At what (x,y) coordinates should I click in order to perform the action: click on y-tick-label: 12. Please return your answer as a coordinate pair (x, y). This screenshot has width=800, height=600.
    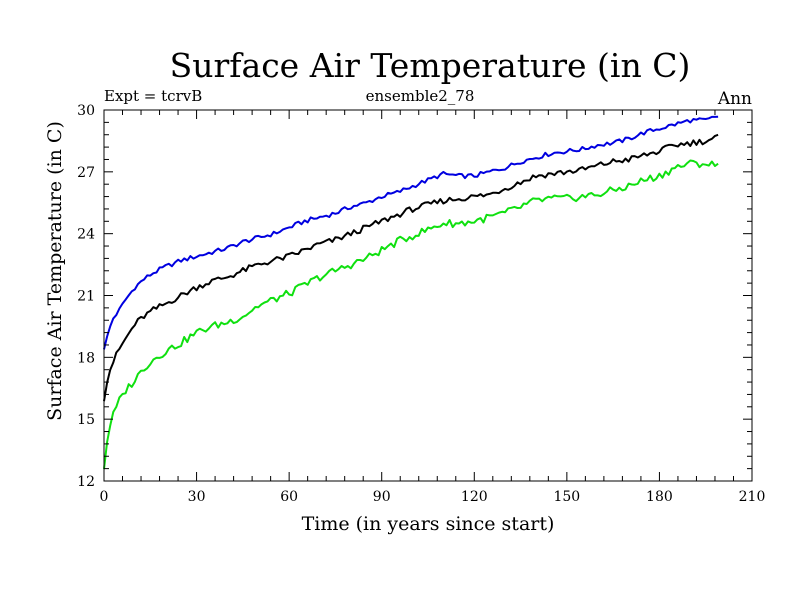
    Looking at the image, I should click on (86, 482).